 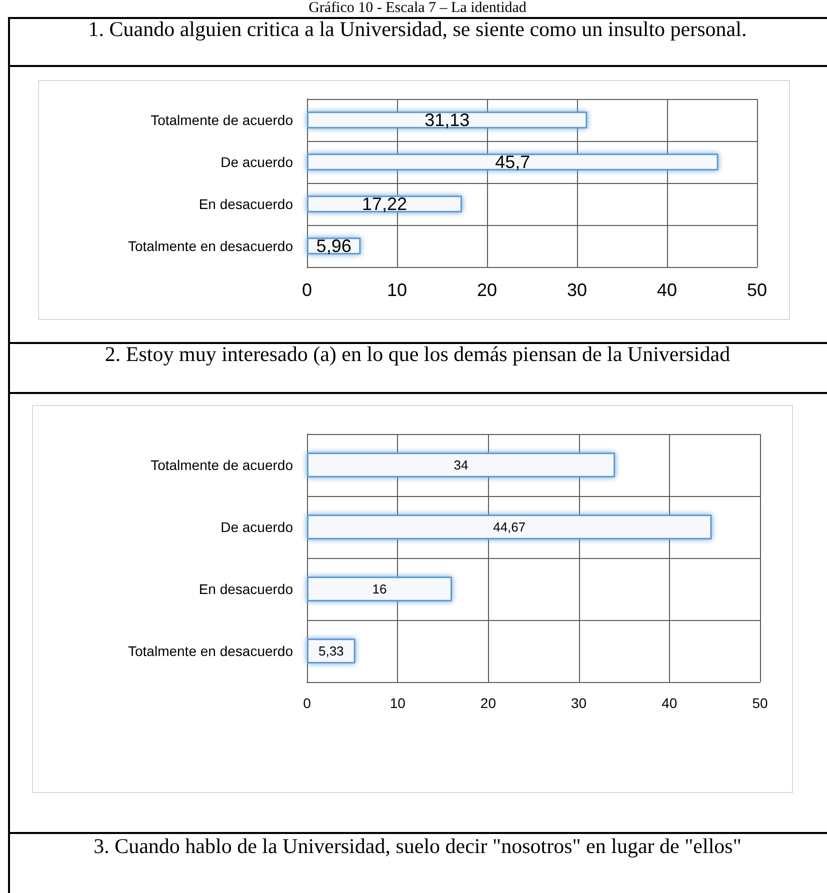 I want to click on data-label: 5,33, so click(x=331, y=651).